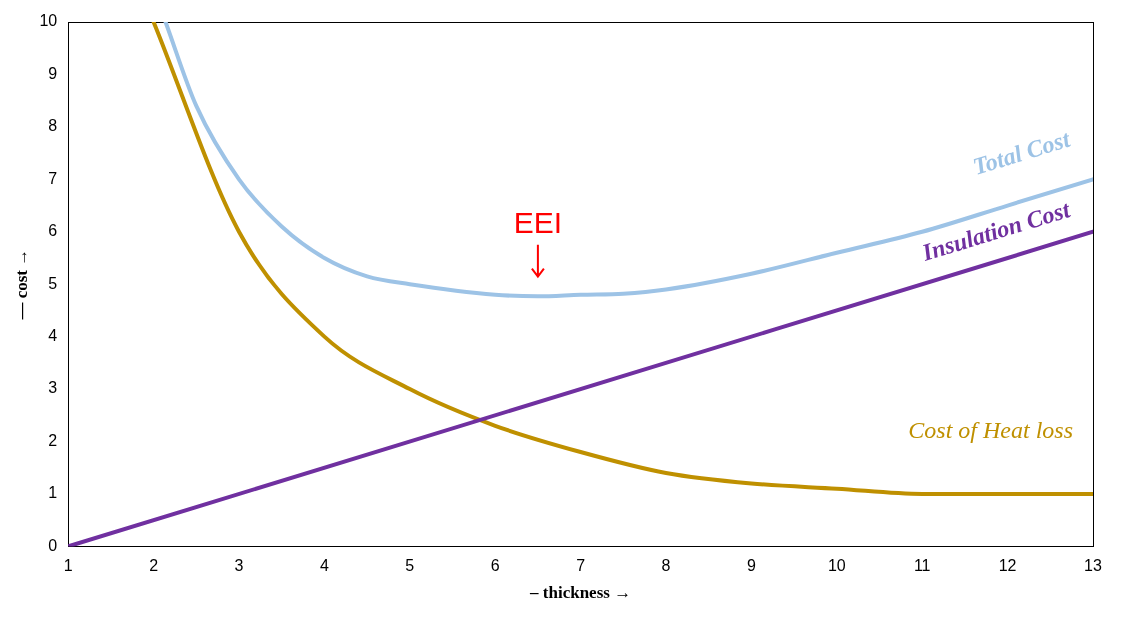 Image resolution: width=1125 pixels, height=619 pixels. I want to click on y-tick-label: 10, so click(48, 21).